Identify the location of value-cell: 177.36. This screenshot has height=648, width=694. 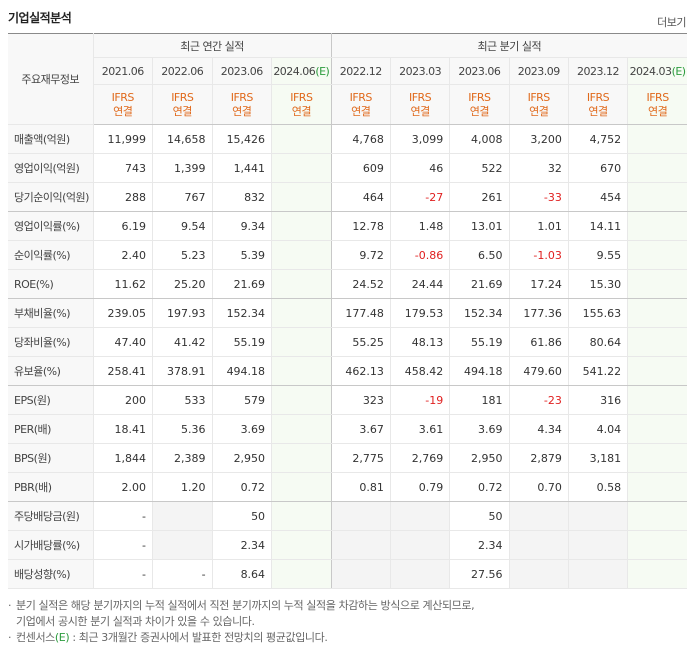
(538, 313).